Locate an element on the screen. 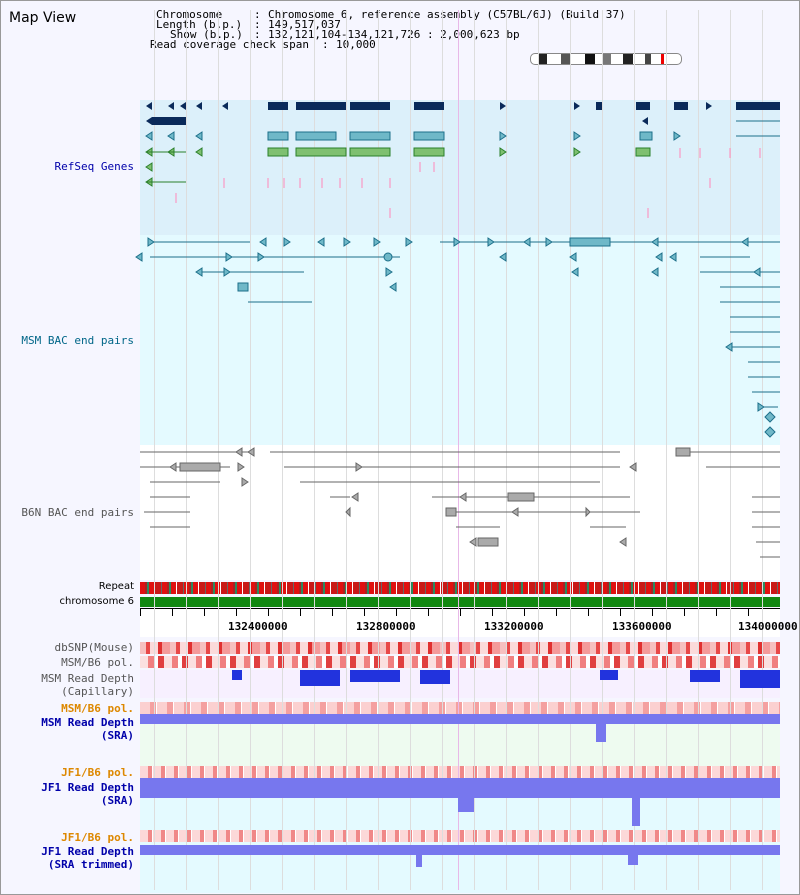  track-label-msm-read-sra: MSM Read Depth (SRA) is located at coordinates (87, 729).